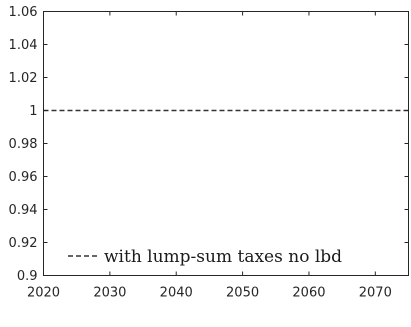  Describe the element at coordinates (109, 293) in the screenshot. I see `x-tick-label: 2030` at that location.